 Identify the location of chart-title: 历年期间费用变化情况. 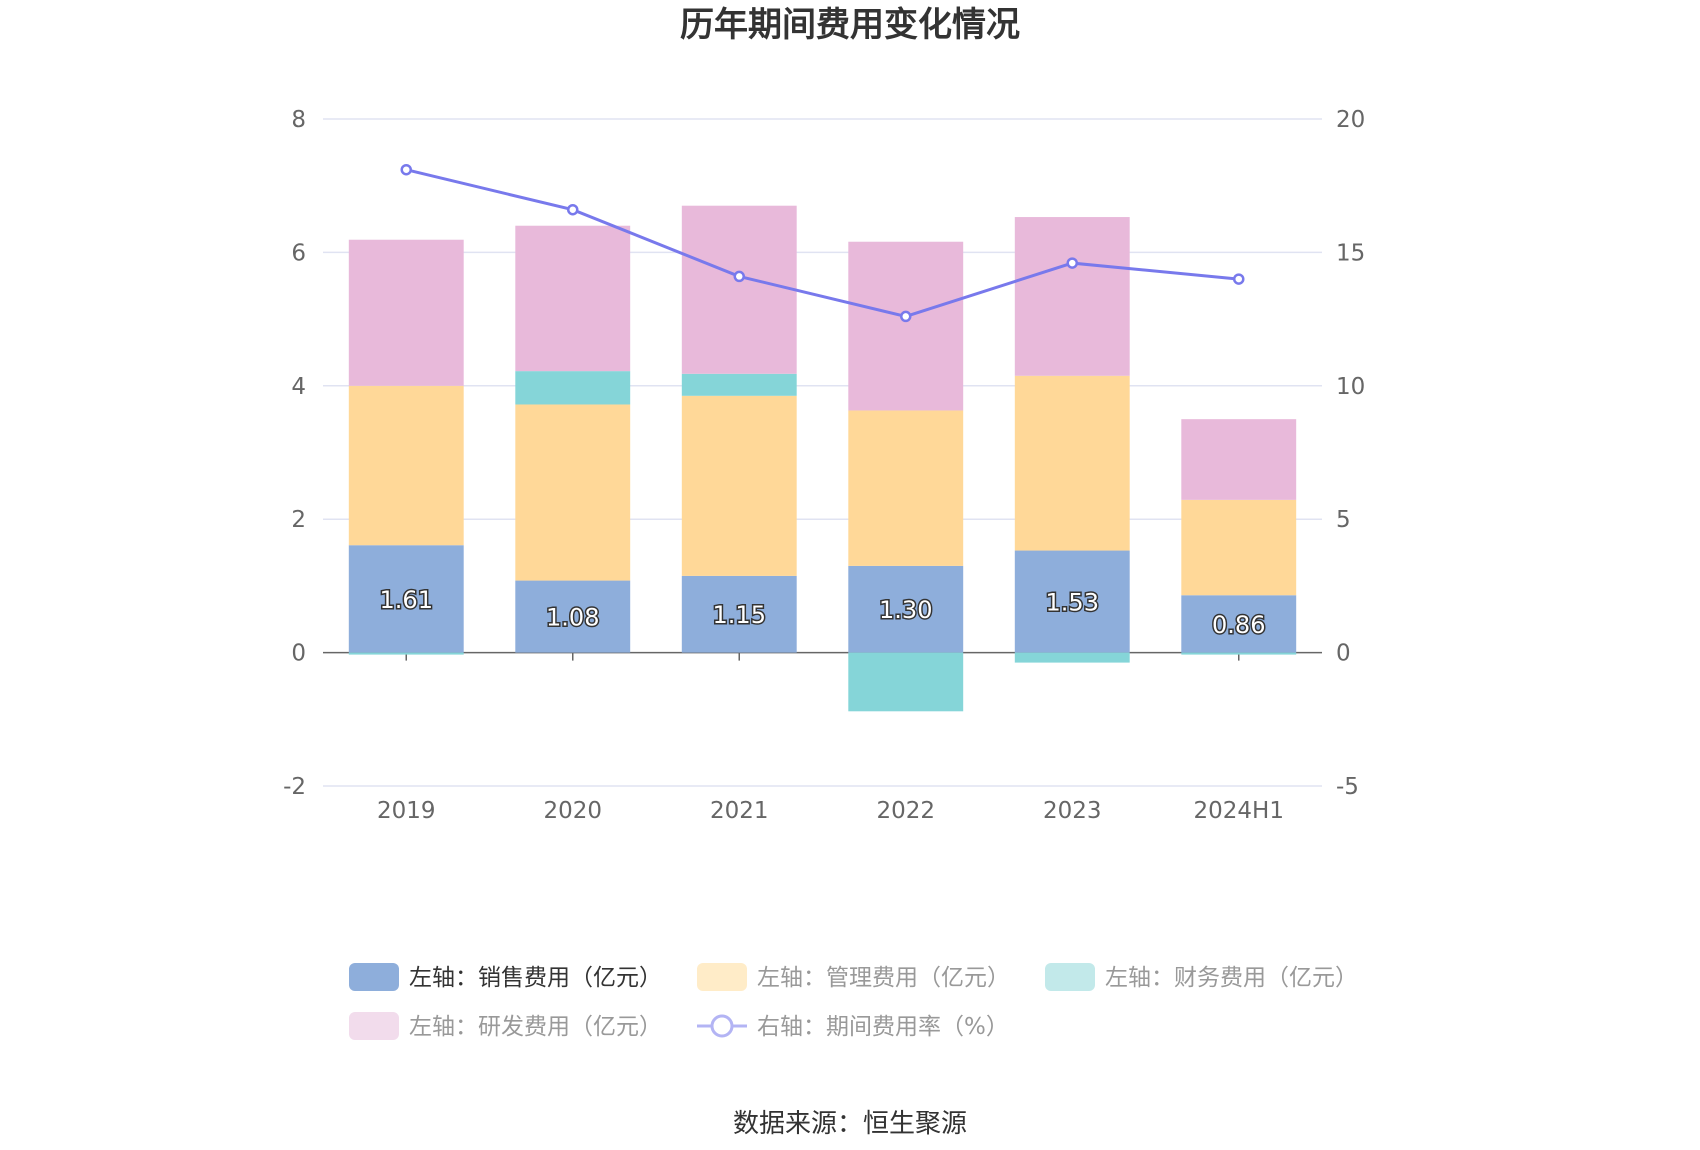
(850, 25).